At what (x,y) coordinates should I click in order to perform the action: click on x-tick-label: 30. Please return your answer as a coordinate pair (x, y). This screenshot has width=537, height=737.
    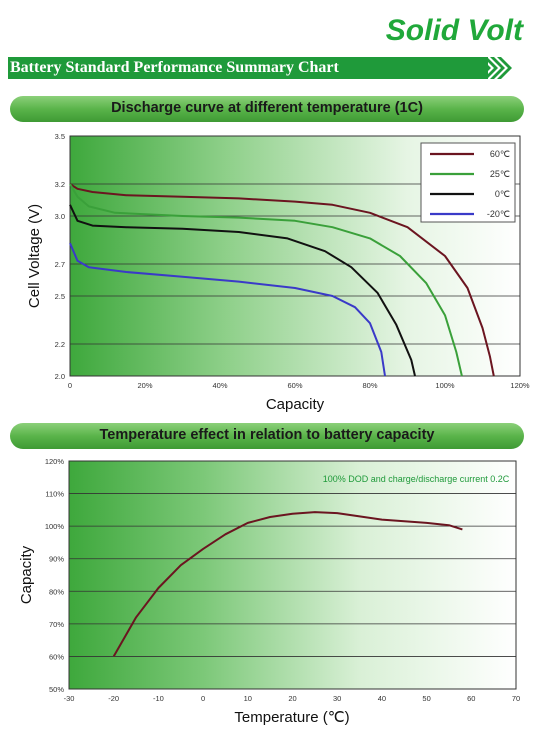
    Looking at the image, I should click on (337, 698).